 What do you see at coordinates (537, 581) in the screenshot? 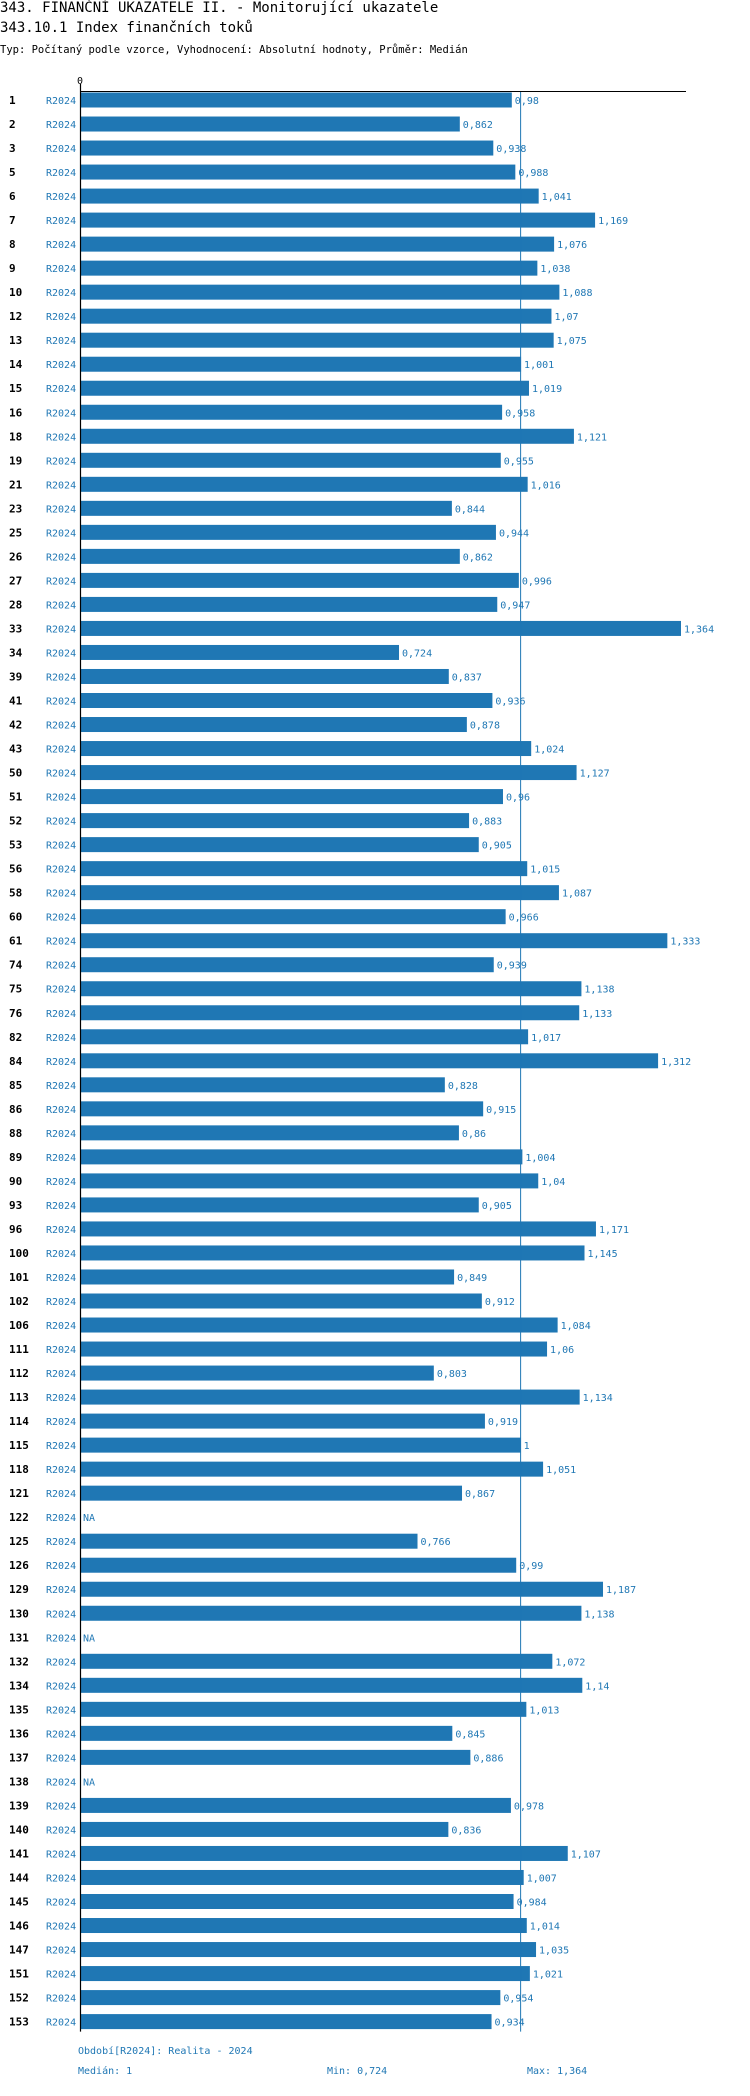
I see `bar-value-label: 0,996` at bounding box center [537, 581].